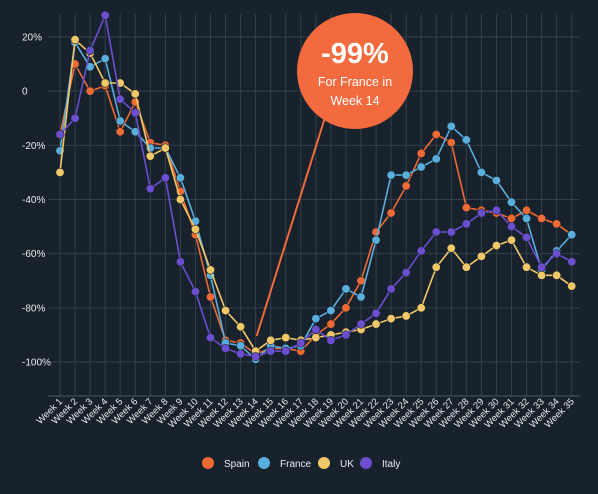 The height and width of the screenshot is (494, 598). Describe the element at coordinates (36, 363) in the screenshot. I see `y-tick-label: -100%` at that location.